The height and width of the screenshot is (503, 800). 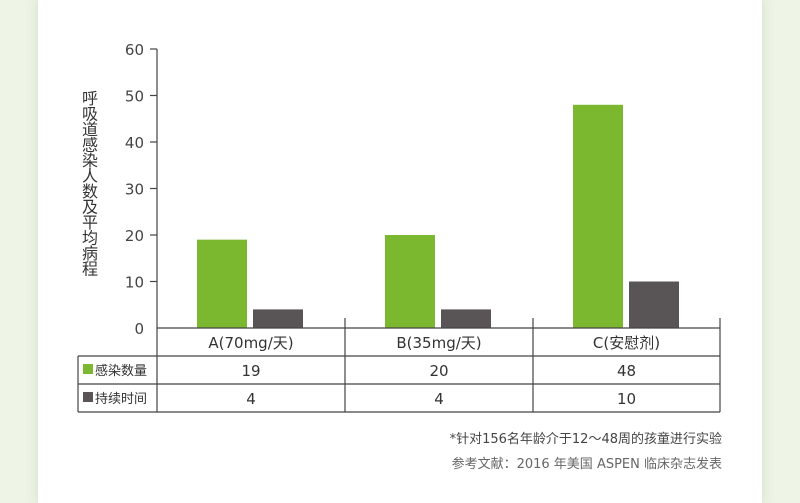 I want to click on y-tick-label: 30, so click(x=134, y=190).